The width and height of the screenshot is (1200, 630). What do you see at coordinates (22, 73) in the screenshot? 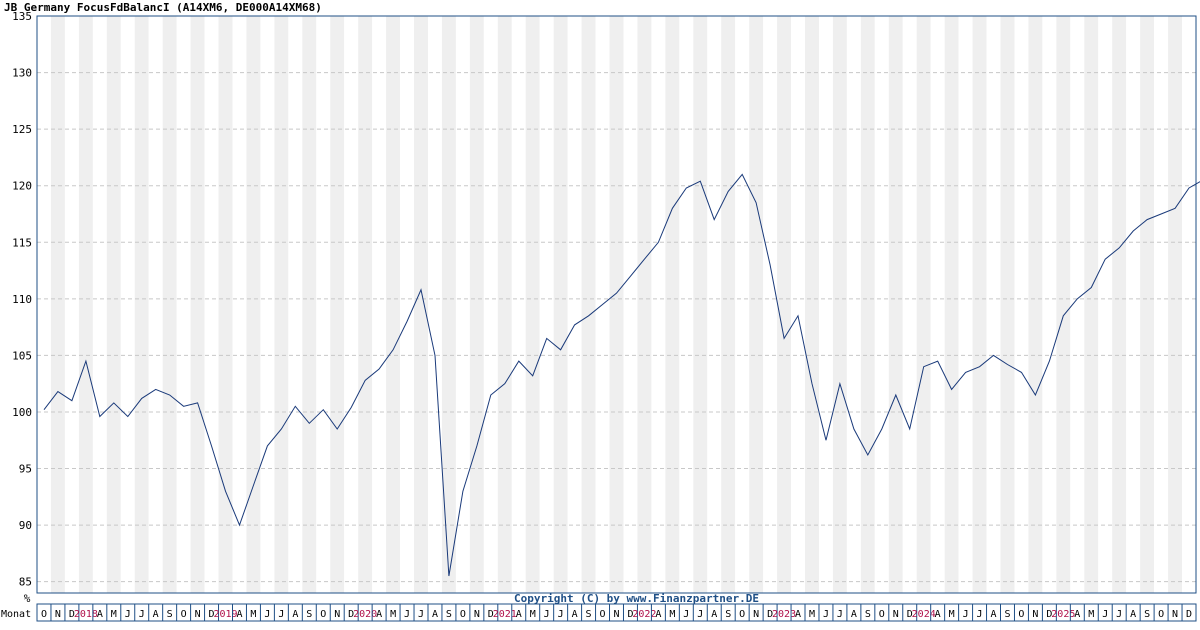
I see `y-tick-label: 130` at bounding box center [22, 73].